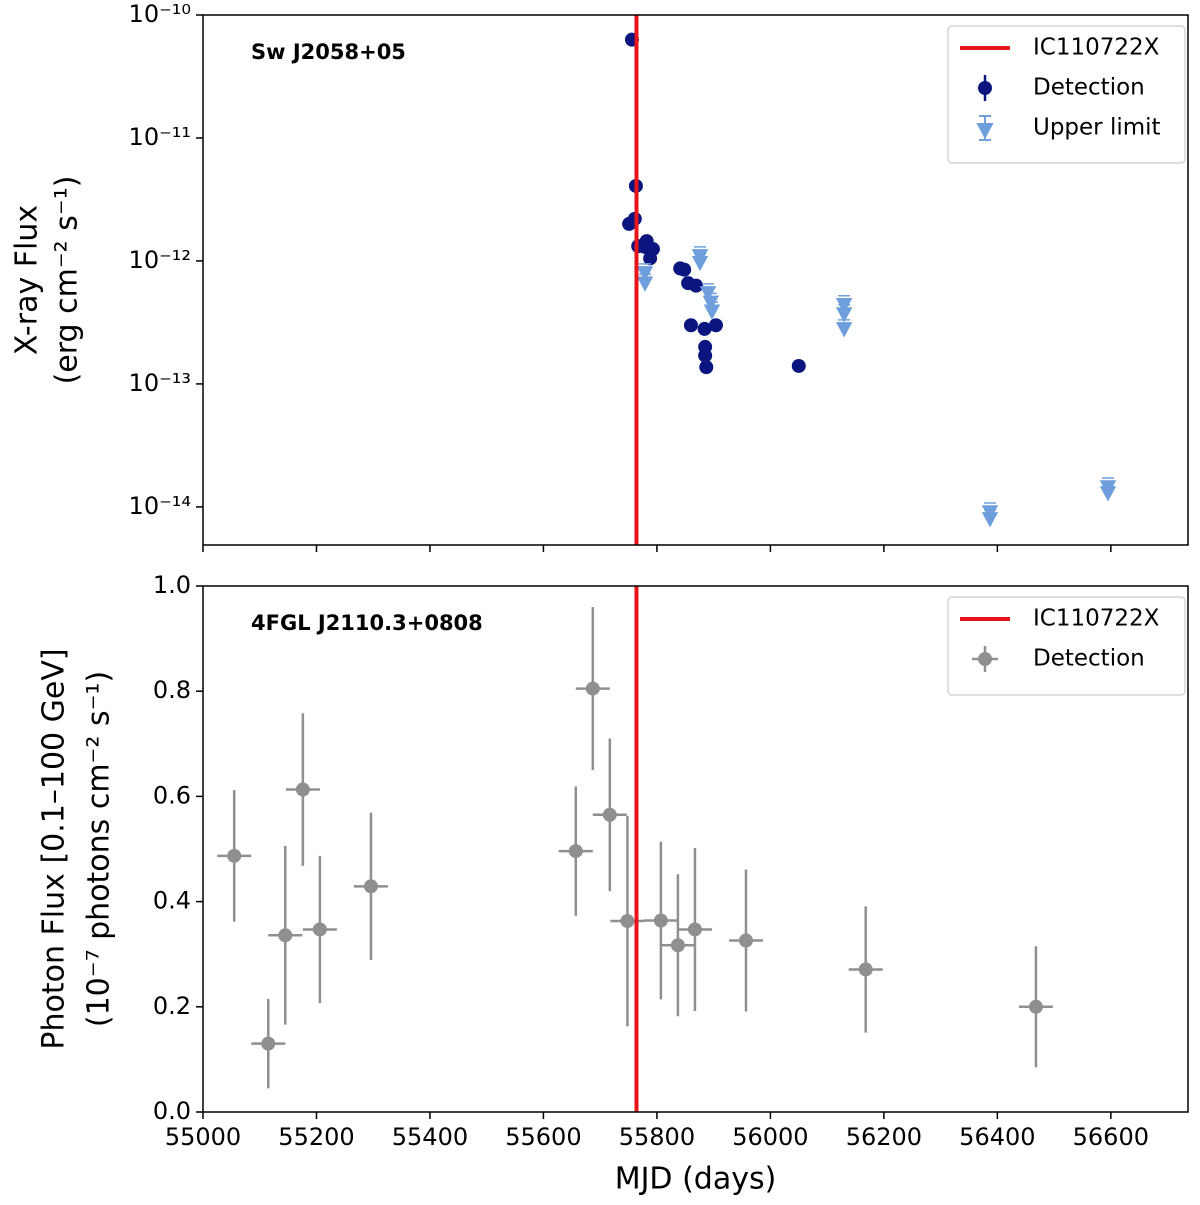 This screenshot has height=1205, width=1200. Describe the element at coordinates (172, 901) in the screenshot. I see `y-tick-label: 0.4` at that location.